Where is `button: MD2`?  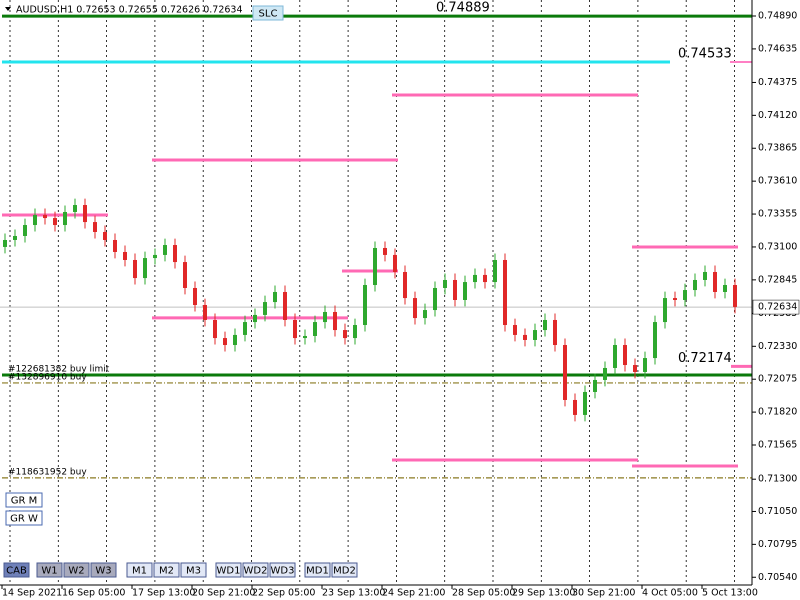 button: MD2 is located at coordinates (344, 570).